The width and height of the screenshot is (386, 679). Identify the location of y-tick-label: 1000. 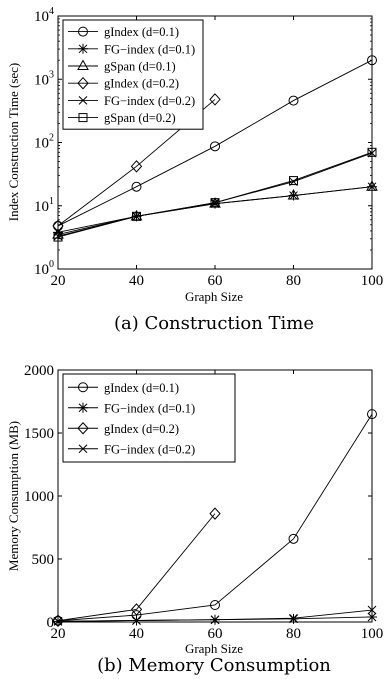
(39, 497).